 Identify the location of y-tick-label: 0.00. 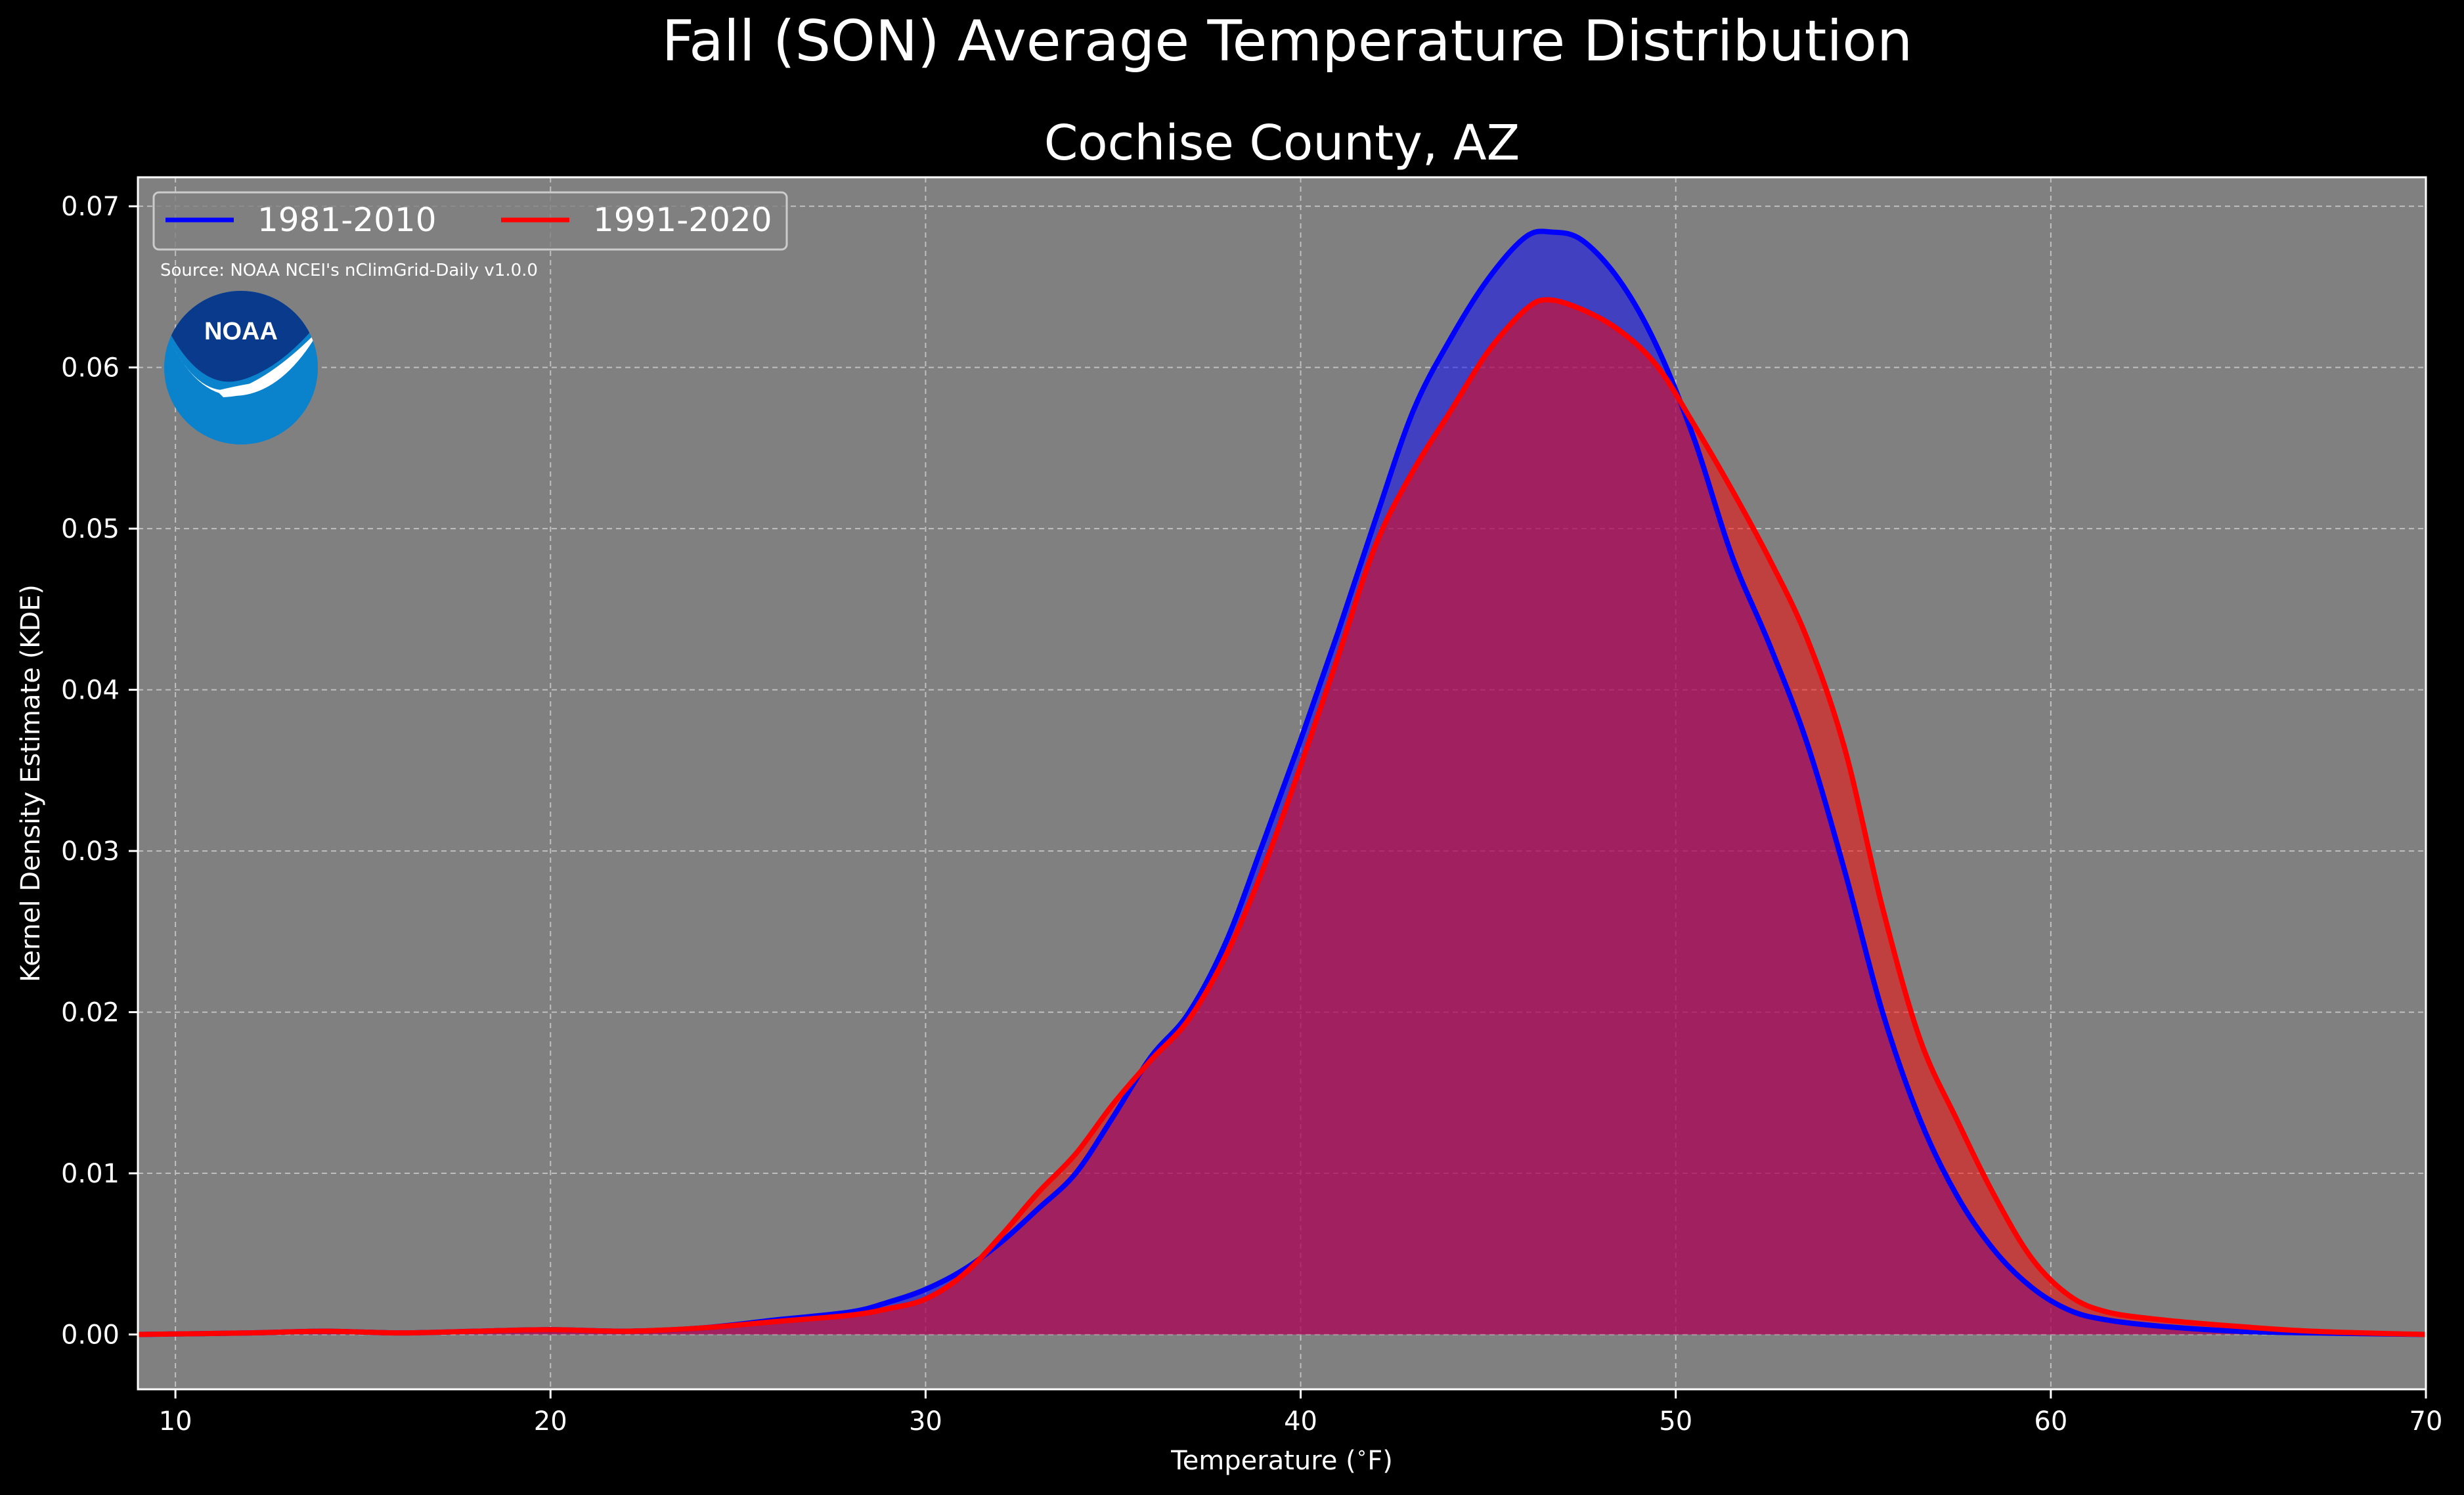
(90, 1335).